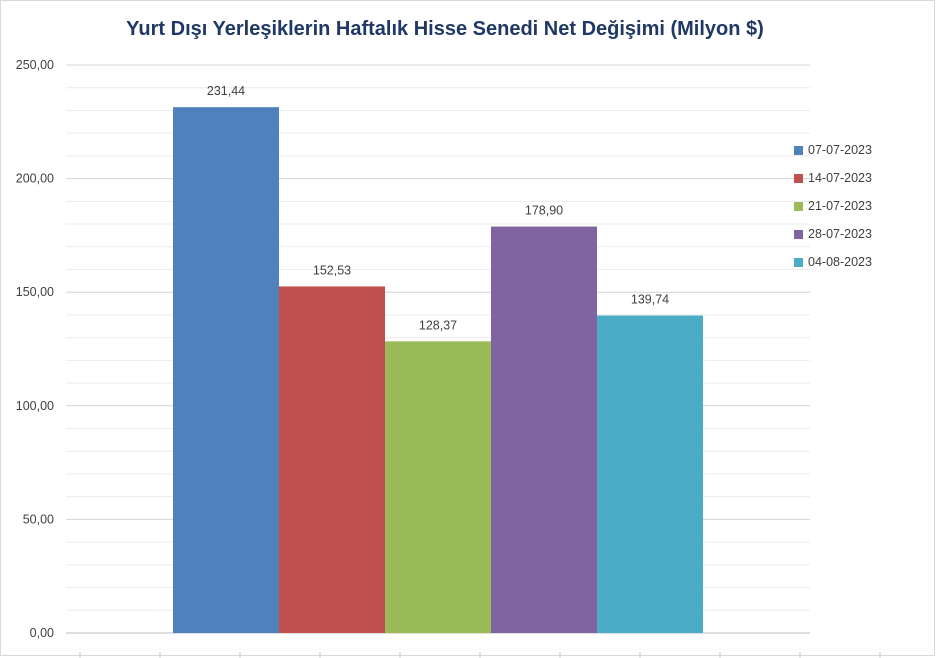  I want to click on legend-label: 28-07-2023, so click(840, 234).